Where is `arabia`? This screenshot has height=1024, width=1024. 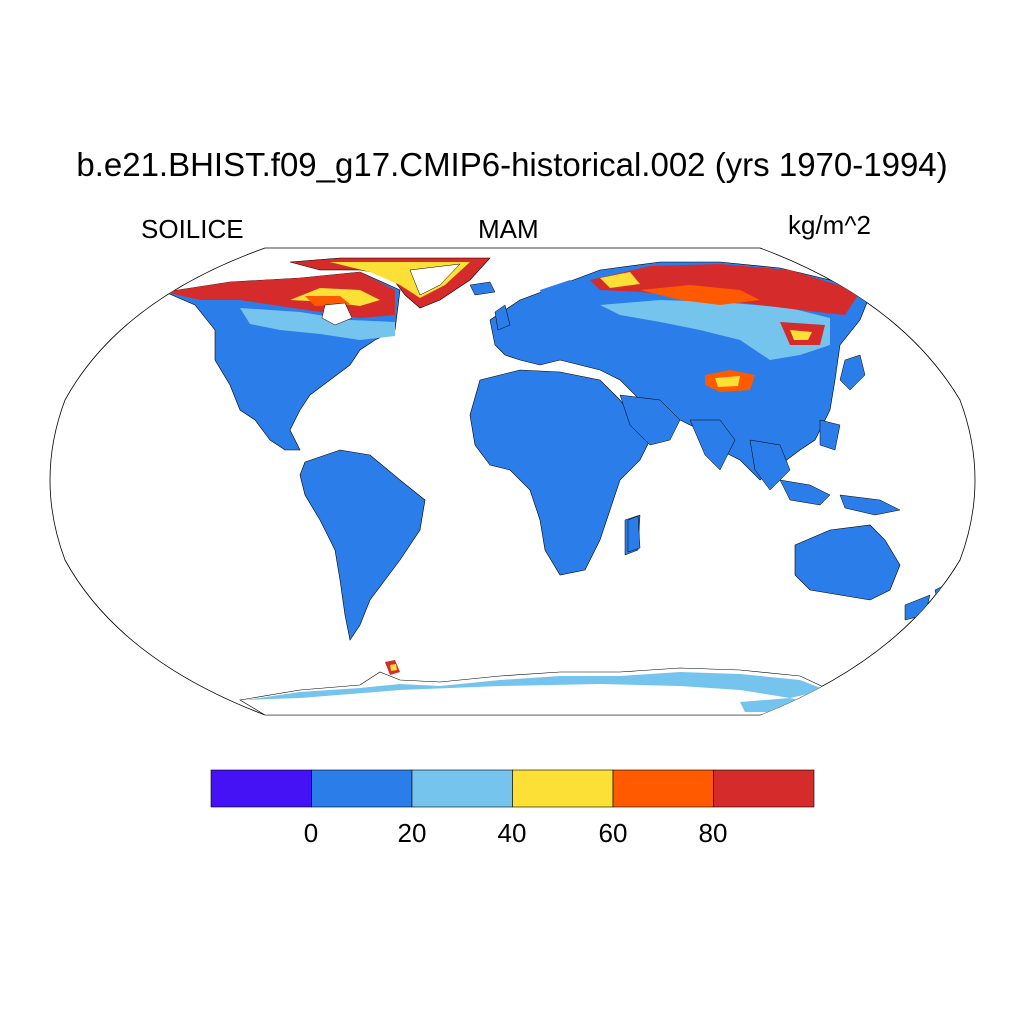
arabia is located at coordinates (650, 420).